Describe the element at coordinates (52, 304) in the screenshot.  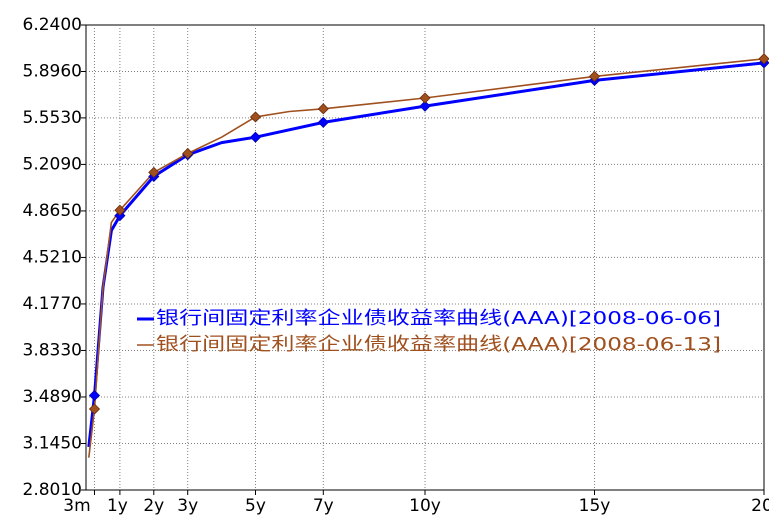
I see `y-tick-label: 4.1770` at that location.